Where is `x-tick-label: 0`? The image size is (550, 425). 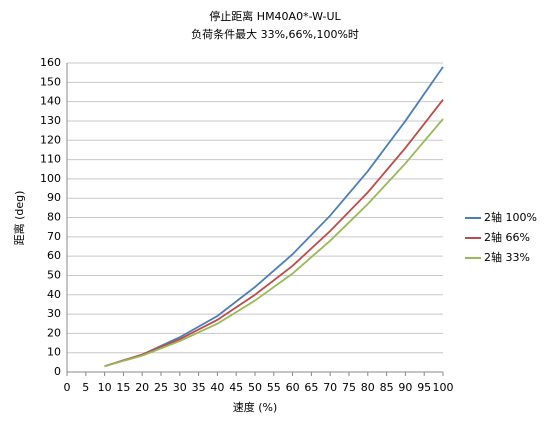 x-tick-label: 0 is located at coordinates (67, 387).